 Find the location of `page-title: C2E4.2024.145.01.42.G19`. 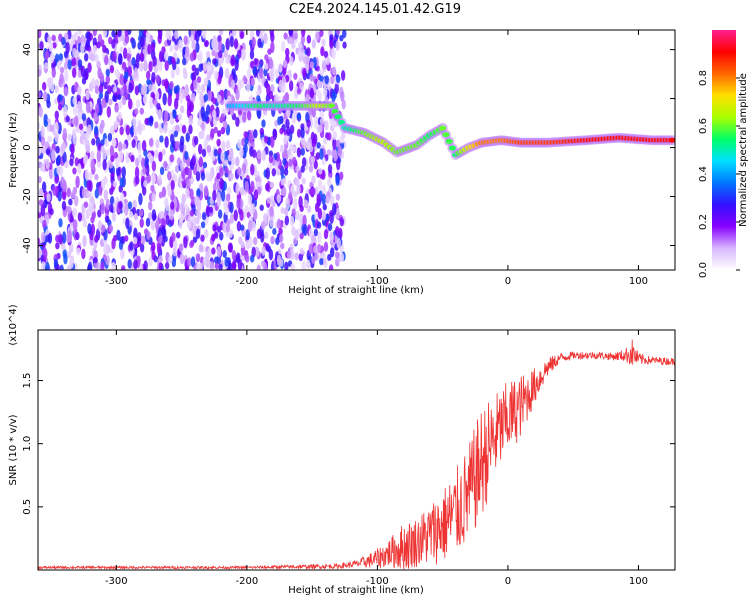

page-title: C2E4.2024.145.01.42.G19 is located at coordinates (375, 9).